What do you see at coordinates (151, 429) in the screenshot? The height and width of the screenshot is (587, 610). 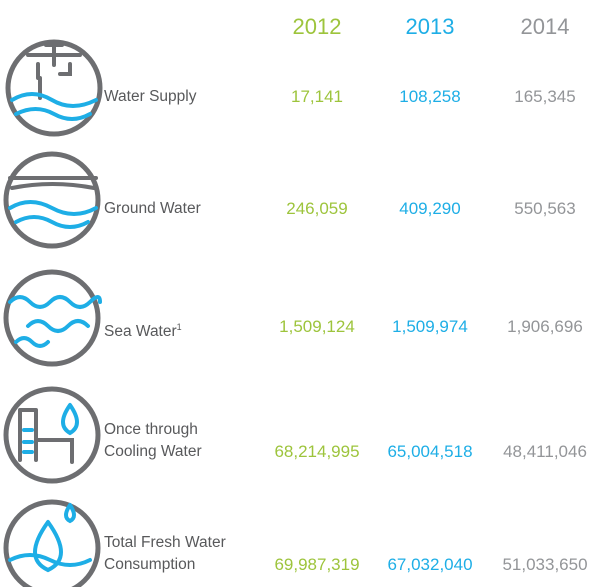 I see `label-line: Once through` at bounding box center [151, 429].